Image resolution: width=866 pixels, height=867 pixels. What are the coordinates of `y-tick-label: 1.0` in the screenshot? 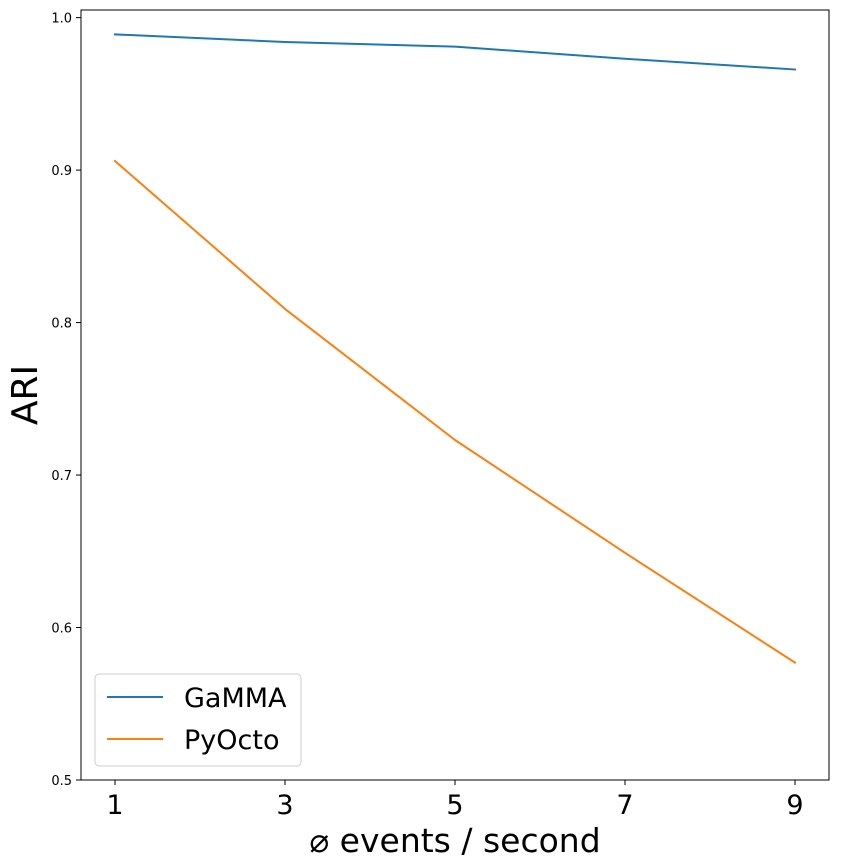 It's located at (61, 19).